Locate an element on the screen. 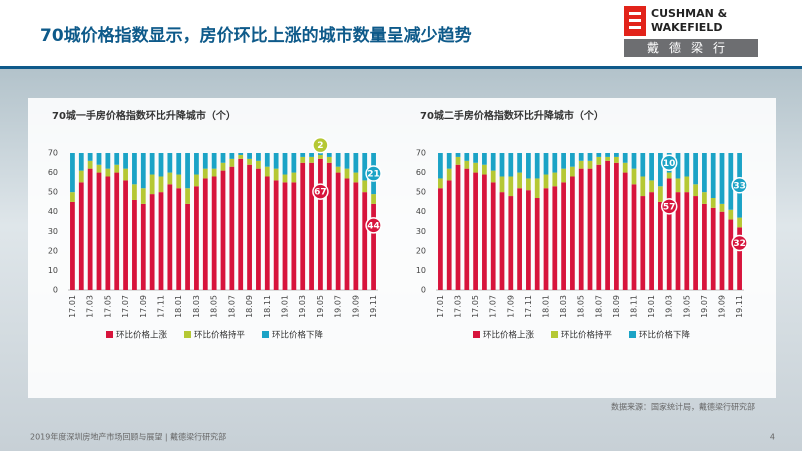 The height and width of the screenshot is (455, 802). y-tick-label: 70 is located at coordinates (421, 153).